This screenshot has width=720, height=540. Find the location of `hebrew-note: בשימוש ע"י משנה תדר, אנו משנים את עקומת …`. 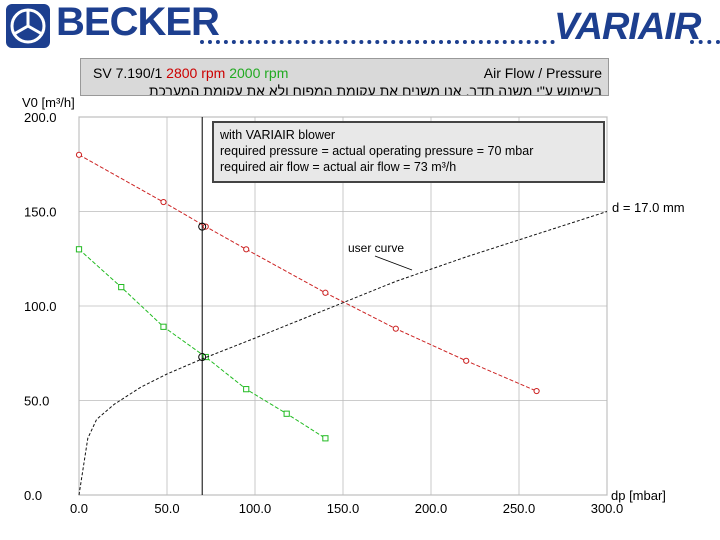

hebrew-note: בשימוש ע"י משנה תדר, אנו משנים את עקומת … is located at coordinates (375, 89).